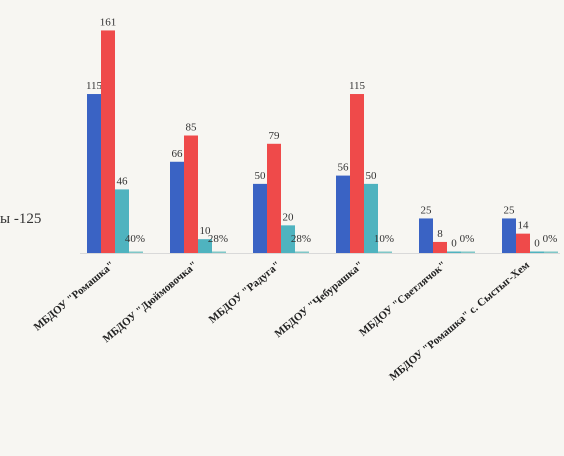 The width and height of the screenshot is (564, 456). Describe the element at coordinates (371, 218) in the screenshot. I see `bar-series3-cat4` at that location.